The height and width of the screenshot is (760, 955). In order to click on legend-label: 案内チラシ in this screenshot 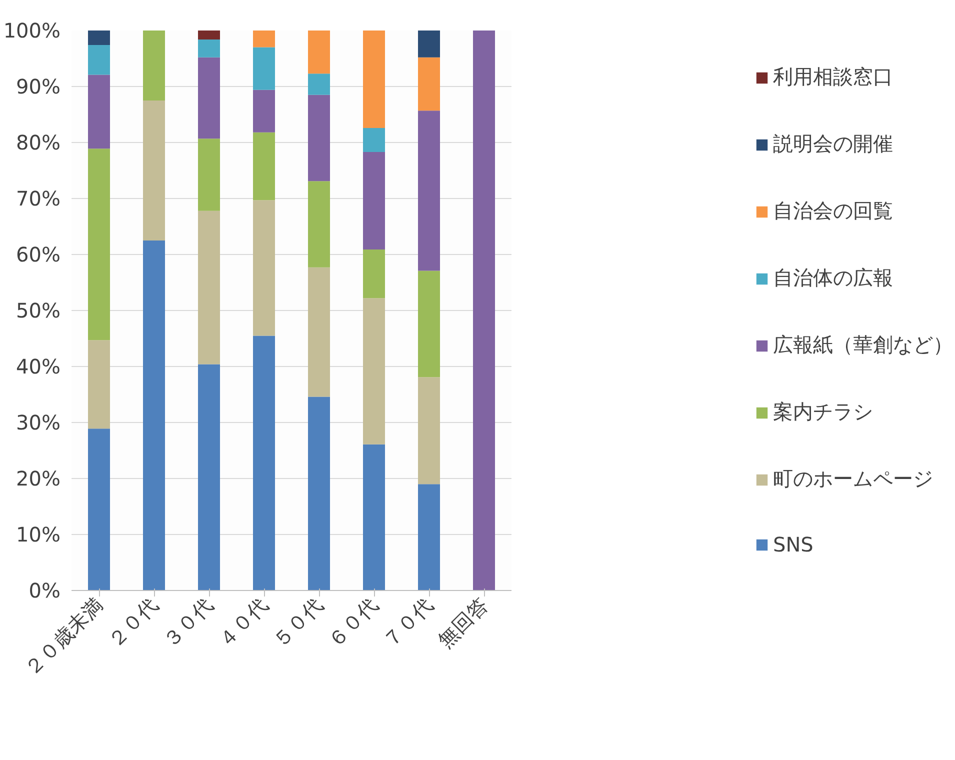, I will do `click(823, 412)`.